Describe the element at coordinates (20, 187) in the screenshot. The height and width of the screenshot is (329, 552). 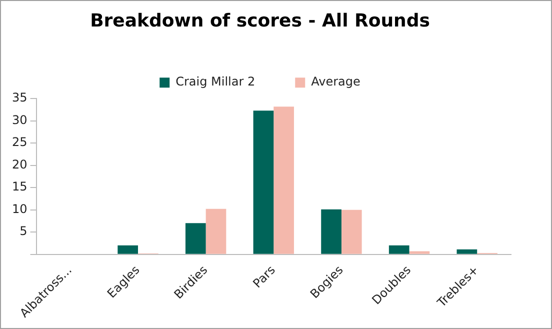
I see `y-tick-label: 15` at that location.